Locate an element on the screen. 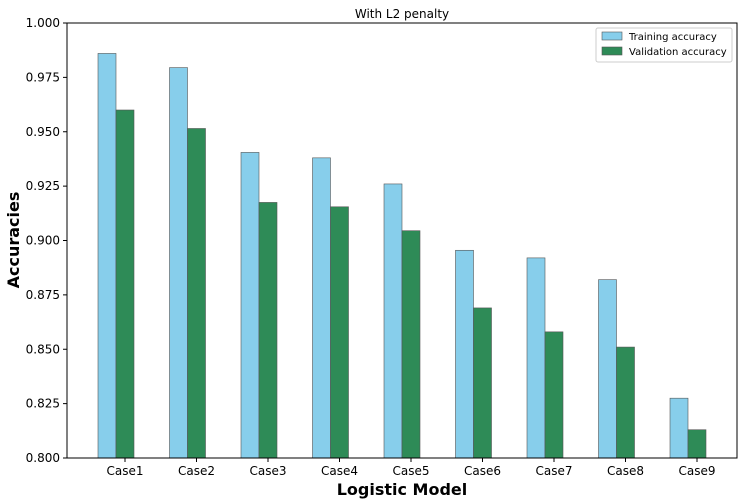  validation-bar-case8 is located at coordinates (625, 402).